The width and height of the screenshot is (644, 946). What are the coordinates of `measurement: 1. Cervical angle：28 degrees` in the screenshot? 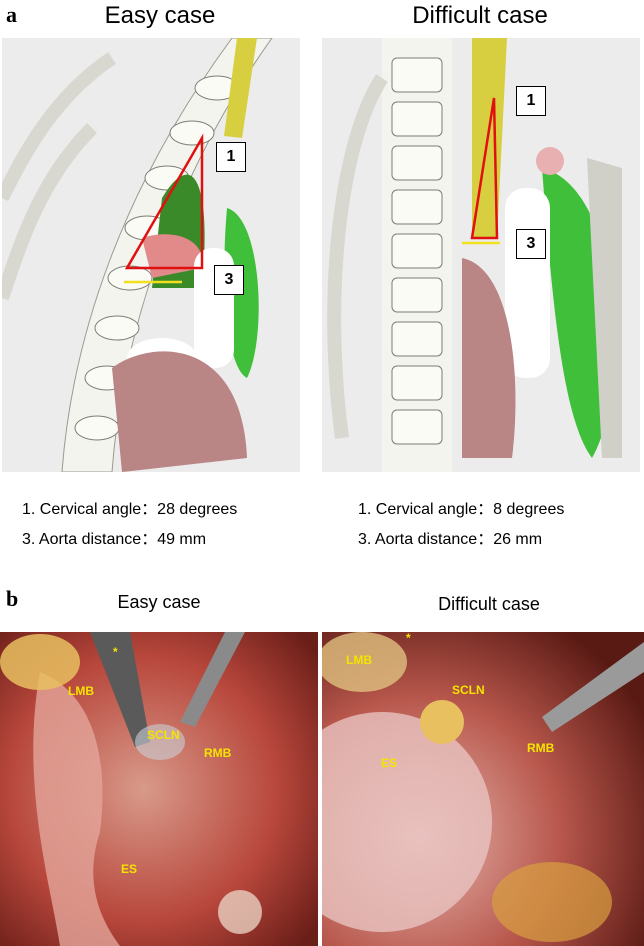 It's located at (130, 509).